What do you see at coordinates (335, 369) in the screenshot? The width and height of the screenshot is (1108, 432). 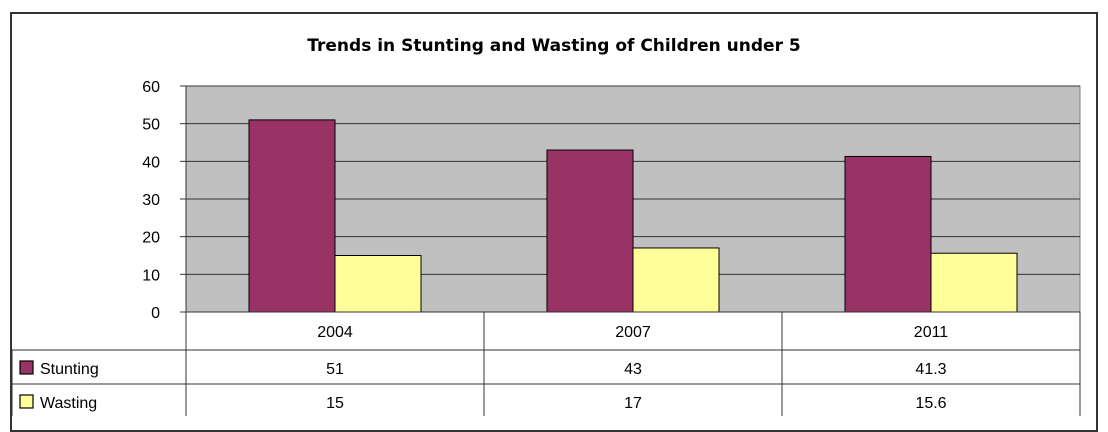 I see `data-label-stunting: 51` at bounding box center [335, 369].